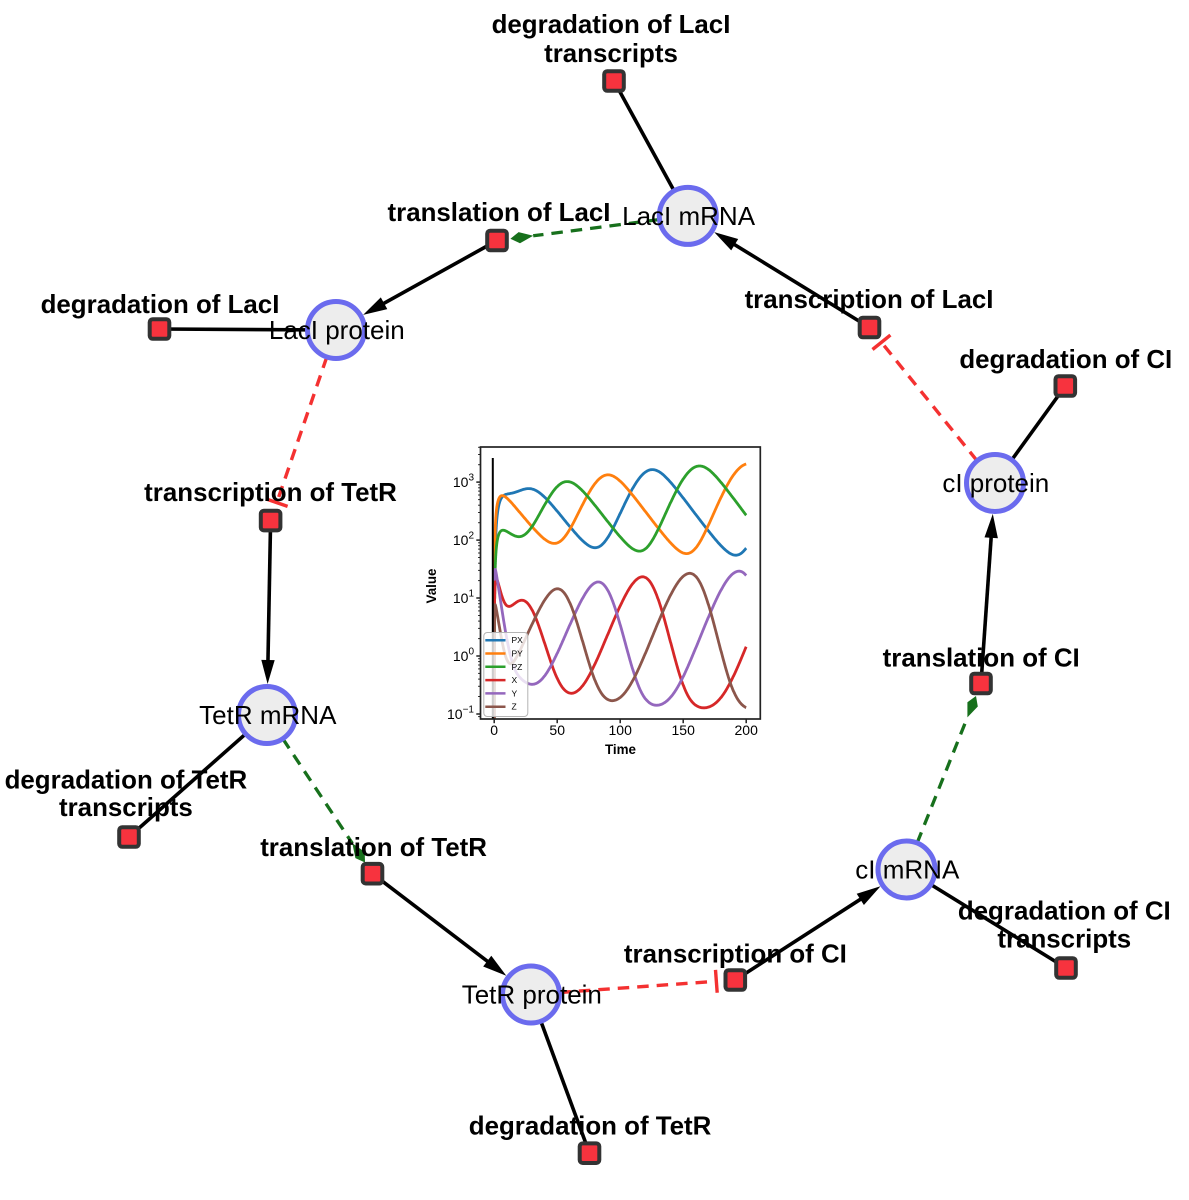  Describe the element at coordinates (684, 730) in the screenshot. I see `svg-text: 150` at that location.